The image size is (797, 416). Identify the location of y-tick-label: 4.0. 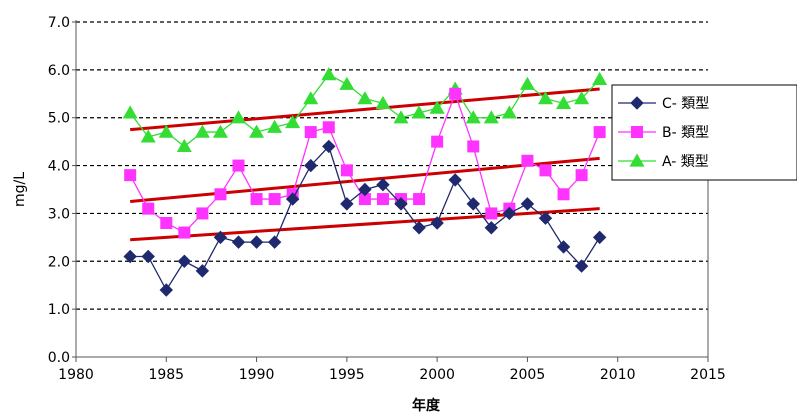
(59, 167).